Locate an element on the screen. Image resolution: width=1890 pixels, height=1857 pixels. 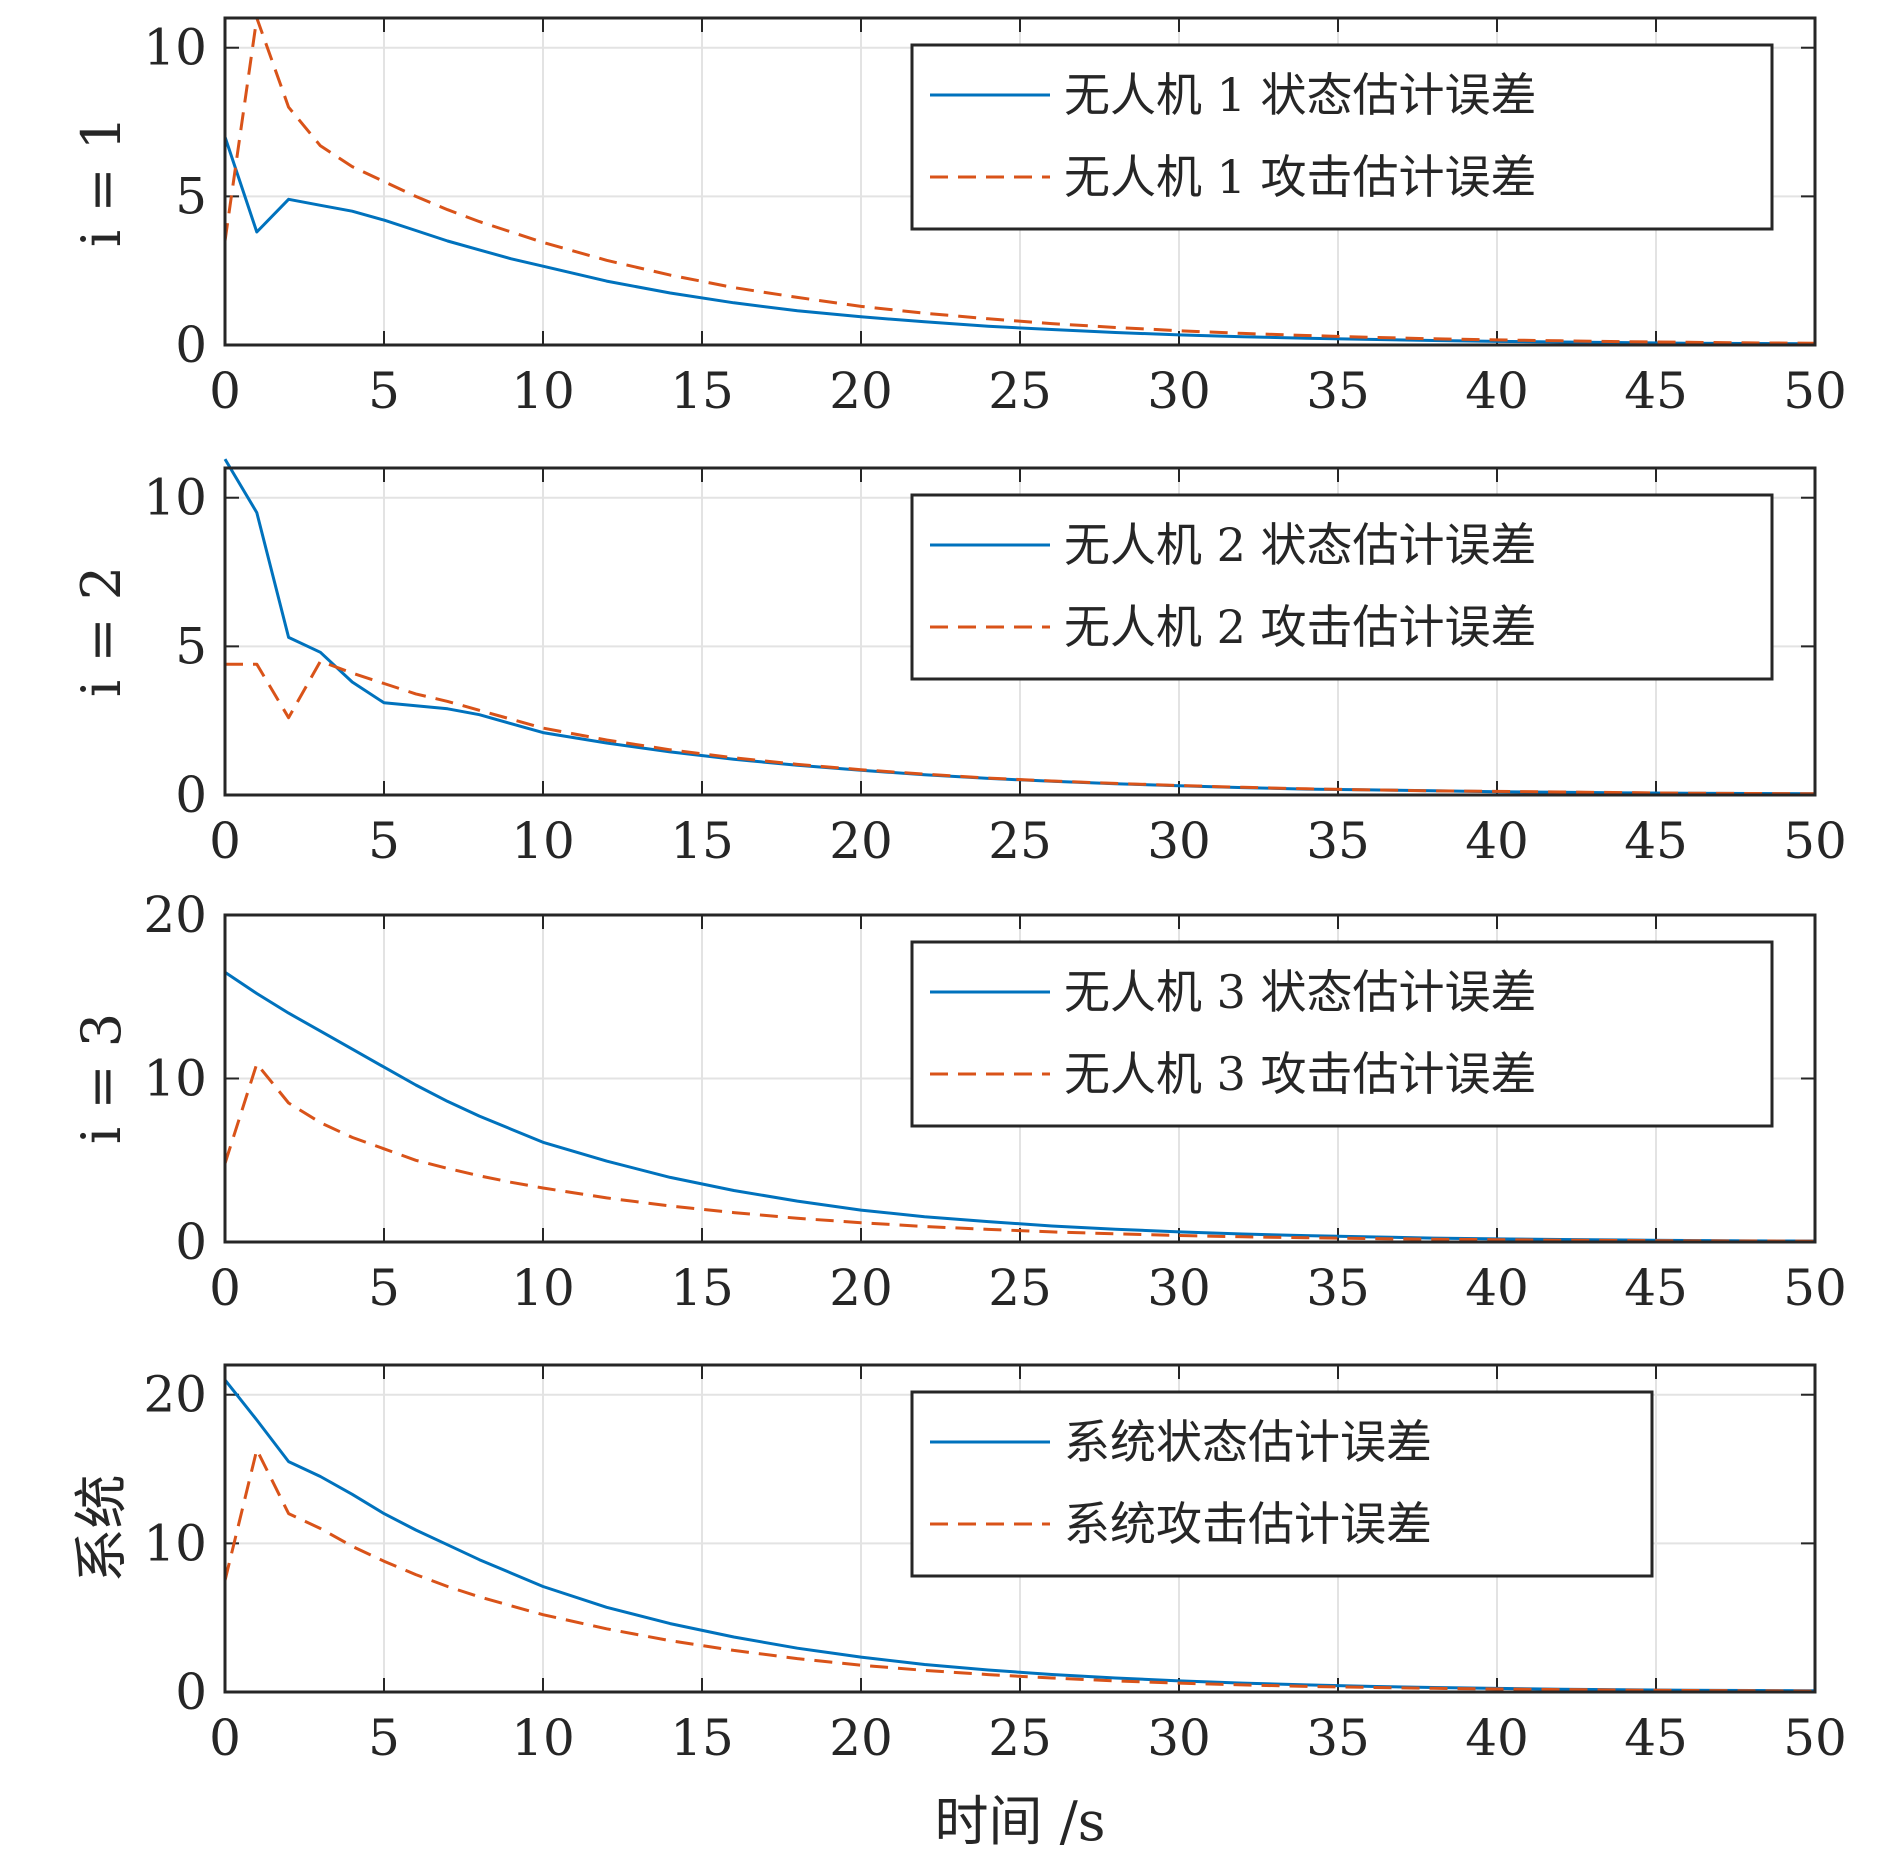
y-axis-label: i = 1 is located at coordinates (101, 181).